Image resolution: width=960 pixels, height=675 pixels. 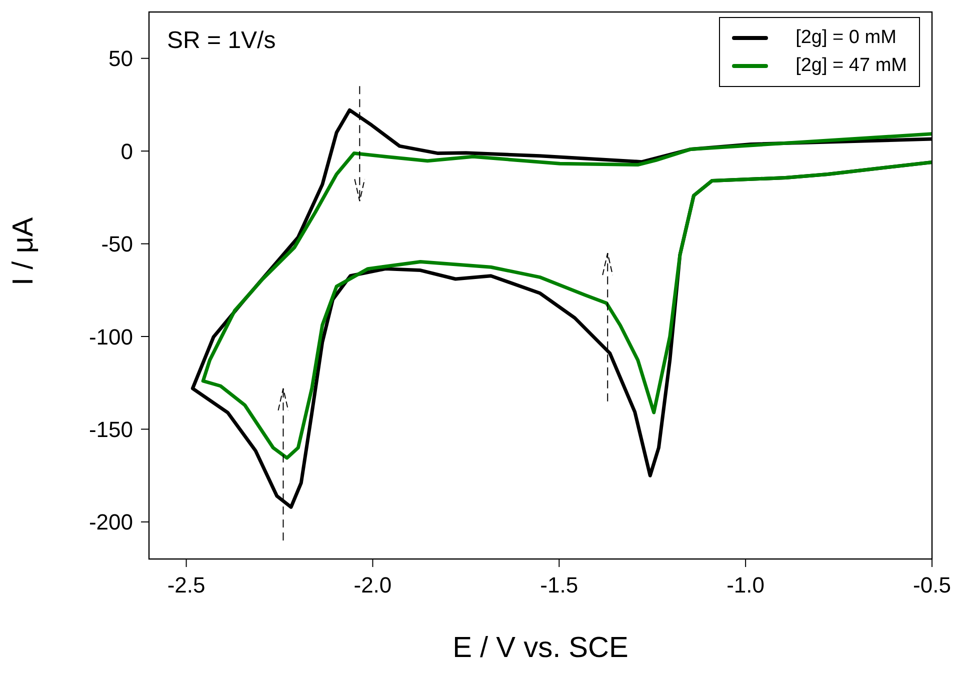 What do you see at coordinates (110, 429) in the screenshot?
I see `y-tick-label: -150` at bounding box center [110, 429].